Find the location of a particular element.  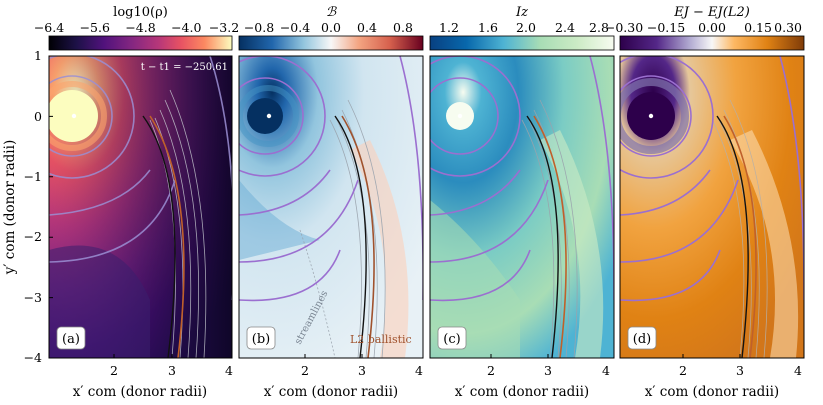

x-axis-label-b: x′ com (donor radii) is located at coordinates (331, 392).